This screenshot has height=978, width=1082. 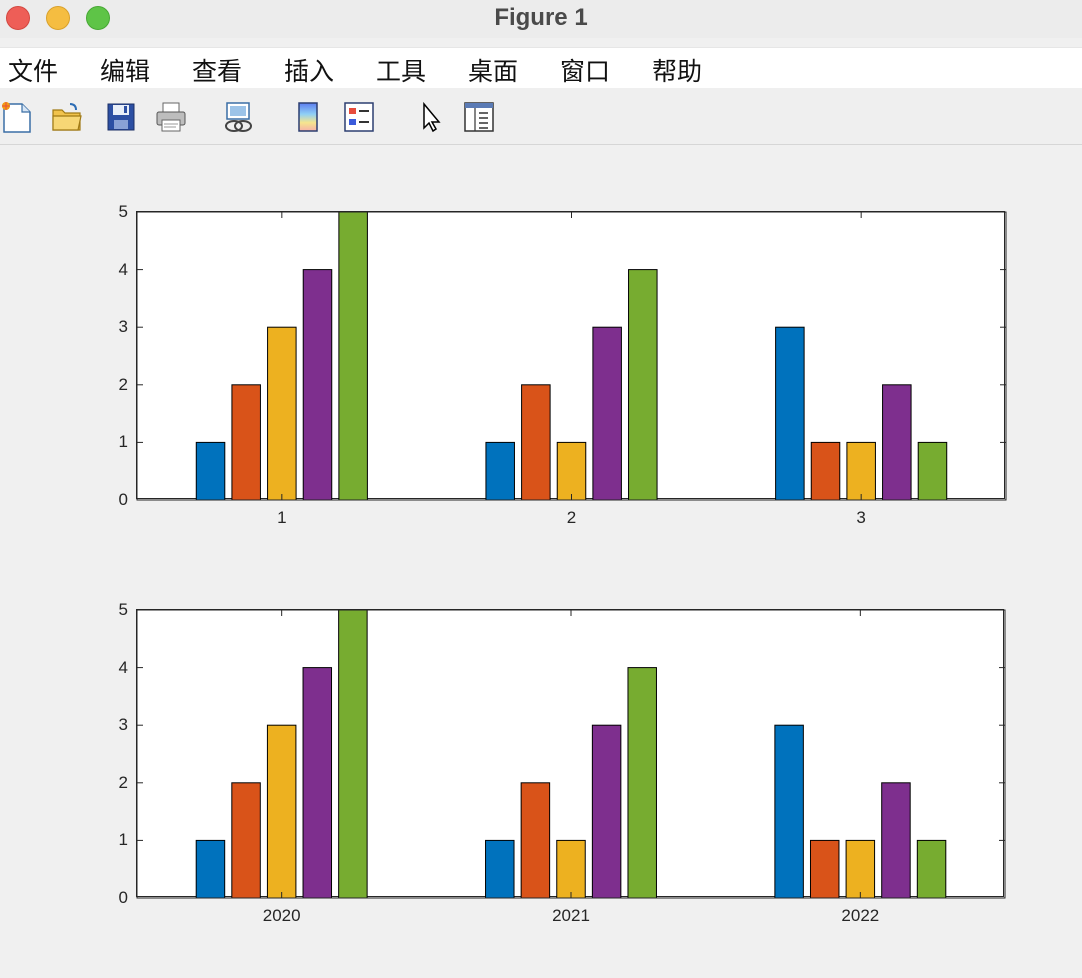 What do you see at coordinates (17, 117) in the screenshot?
I see `new-figure-icon` at bounding box center [17, 117].